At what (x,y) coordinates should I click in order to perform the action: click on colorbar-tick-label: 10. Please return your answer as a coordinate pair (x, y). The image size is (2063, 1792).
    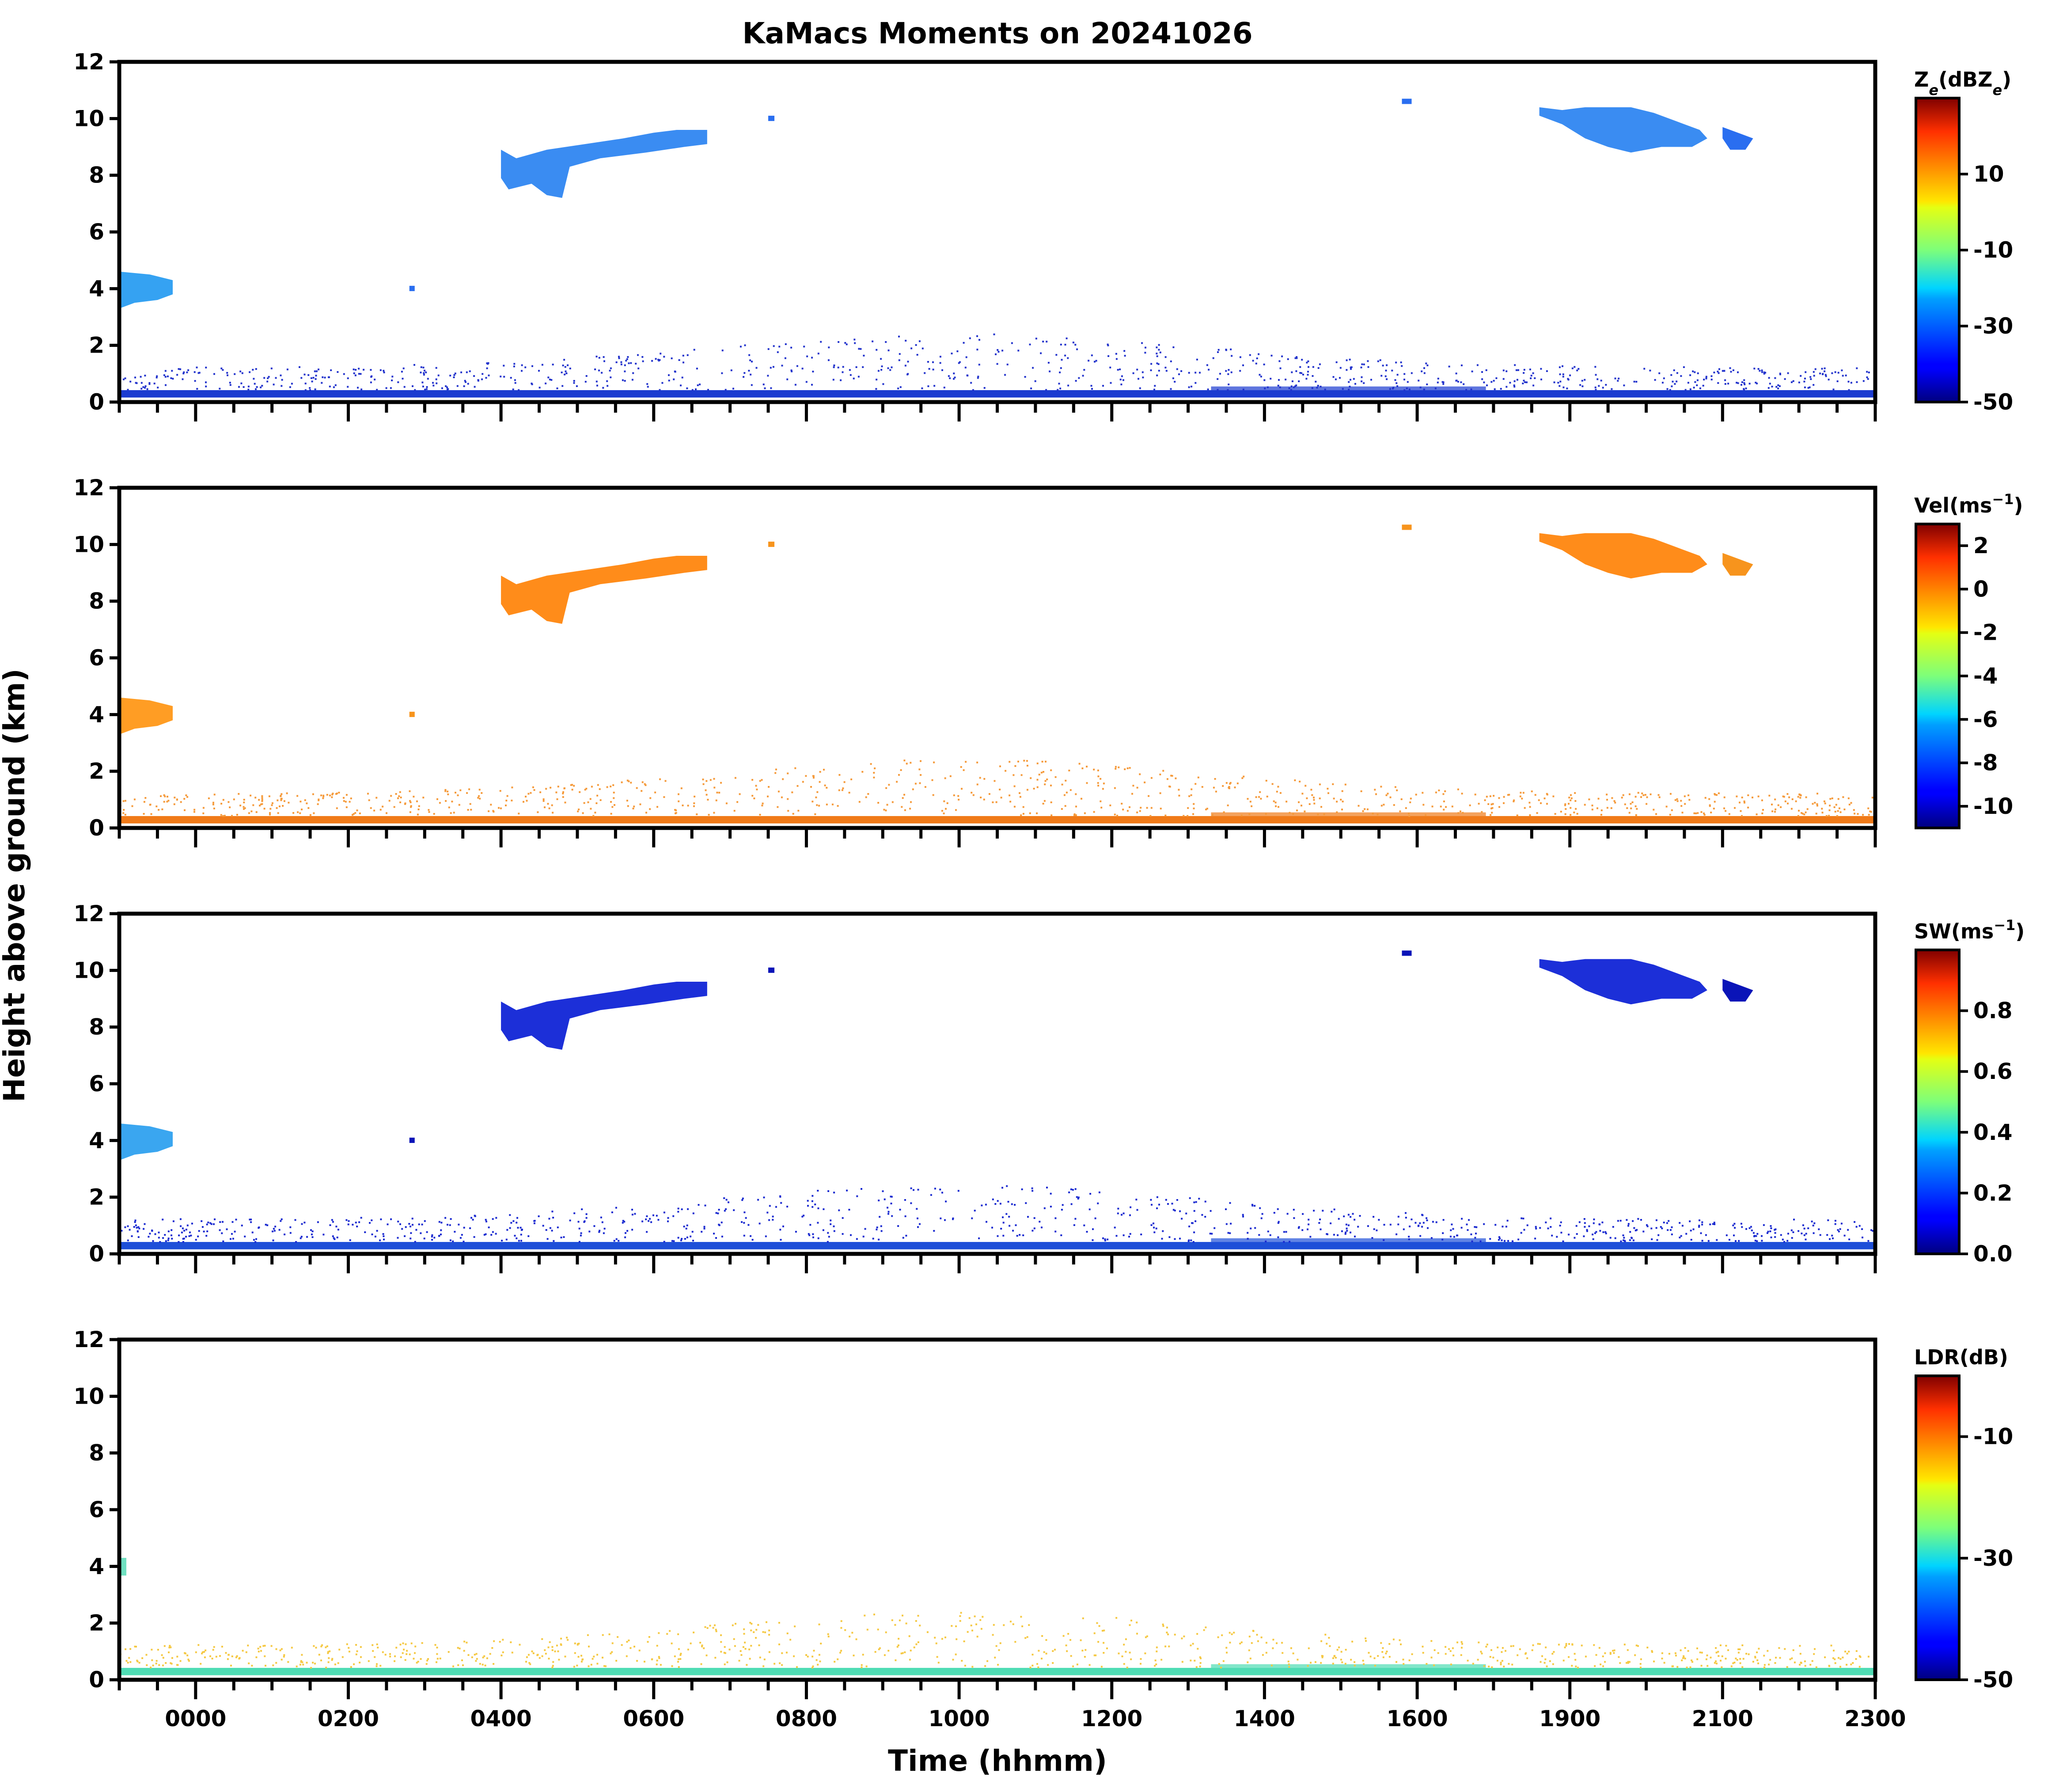
    Looking at the image, I should click on (1989, 174).